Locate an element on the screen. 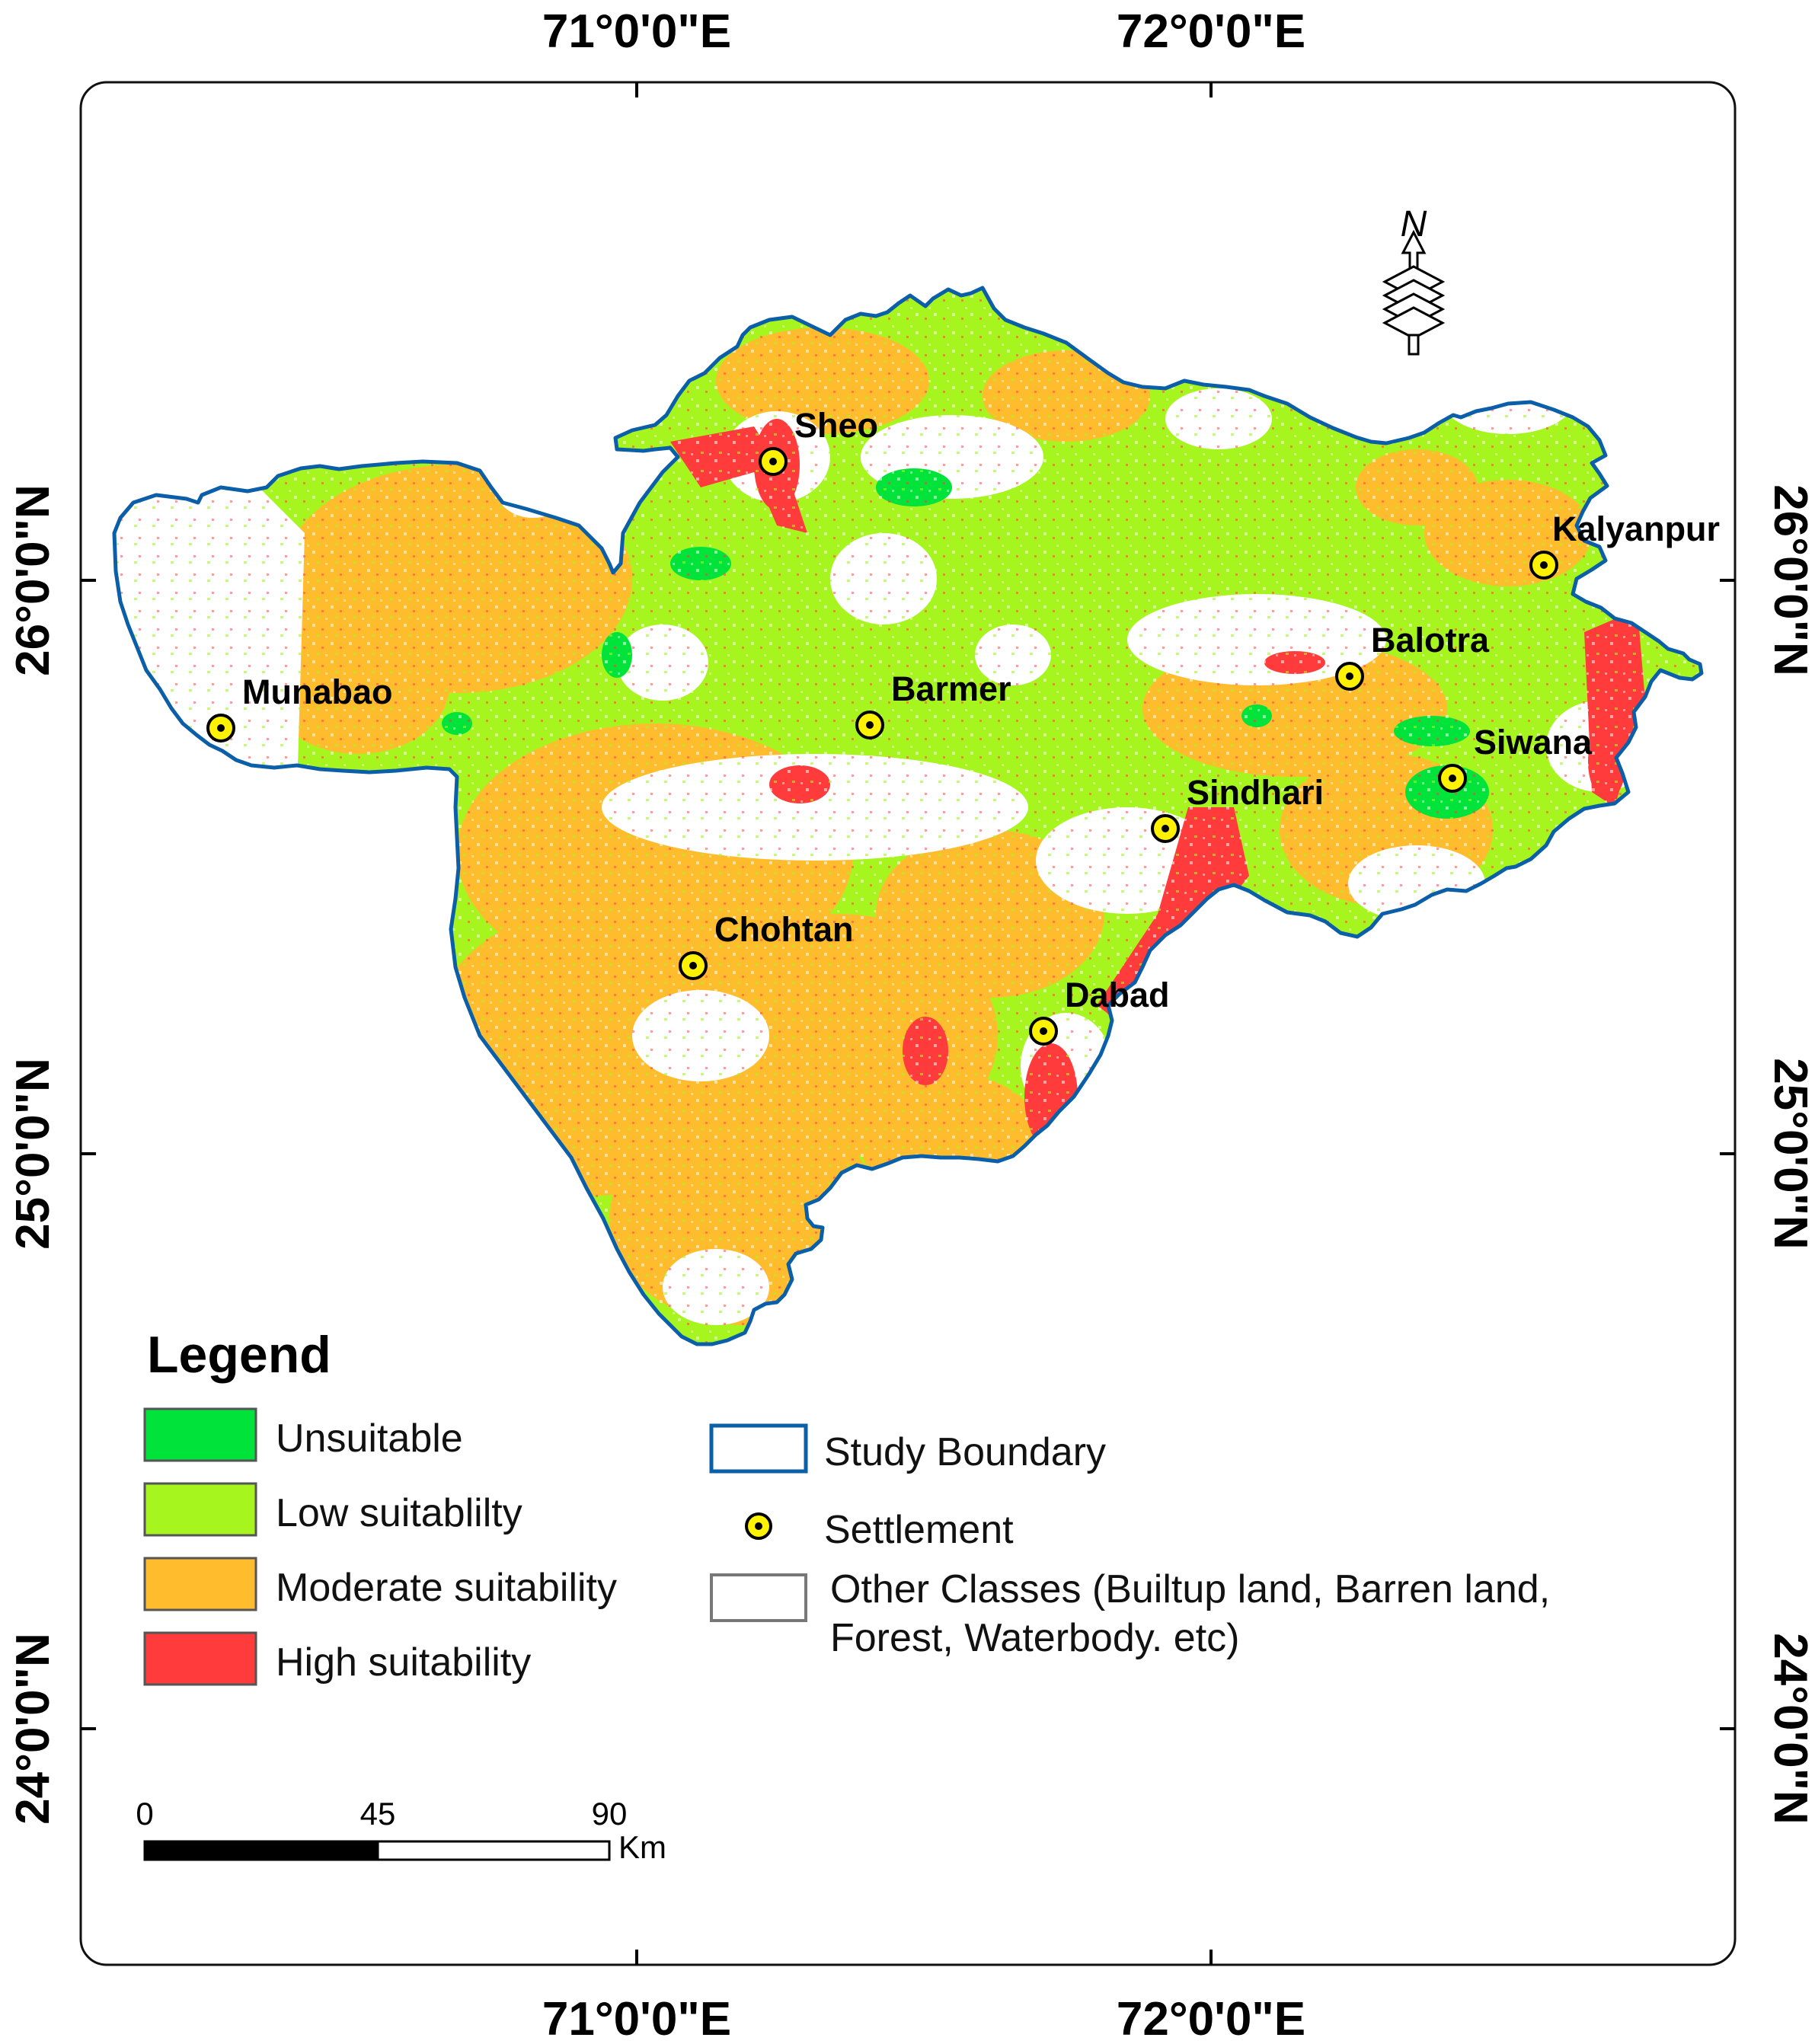  lat-label-right-26: 26°0'0"N is located at coordinates (1789, 580).